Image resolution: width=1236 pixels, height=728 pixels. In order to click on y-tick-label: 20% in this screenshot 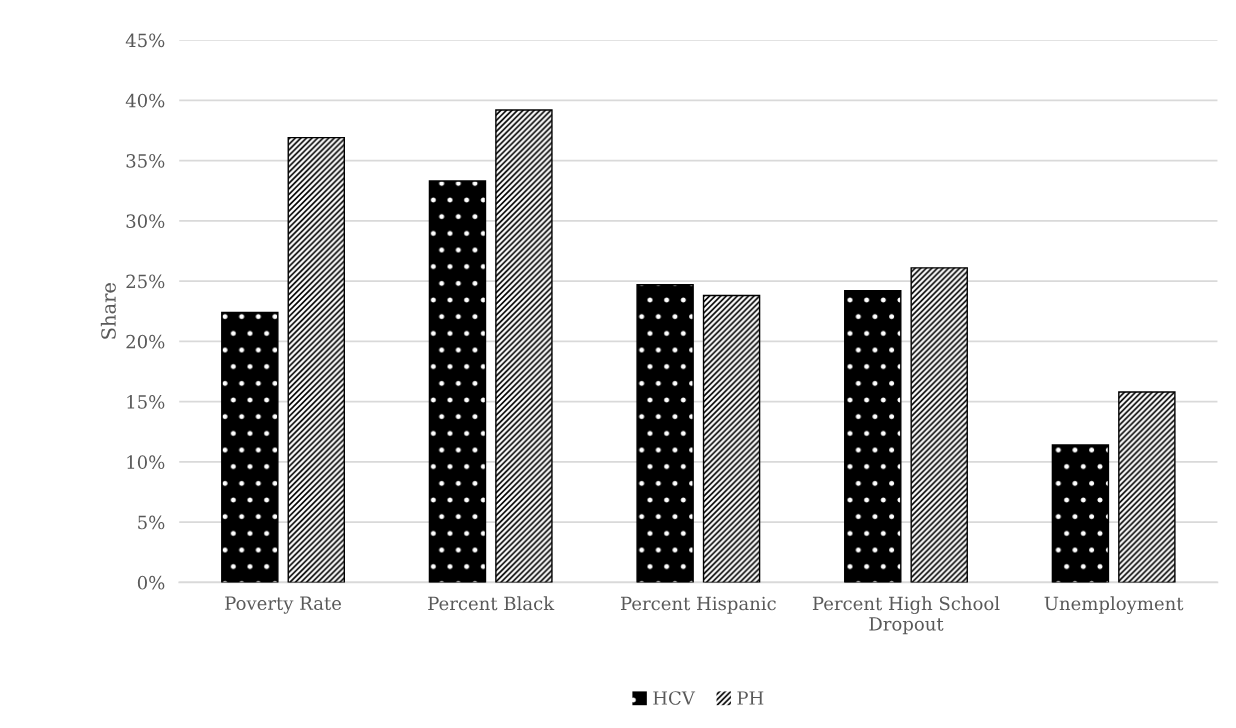, I will do `click(145, 341)`.